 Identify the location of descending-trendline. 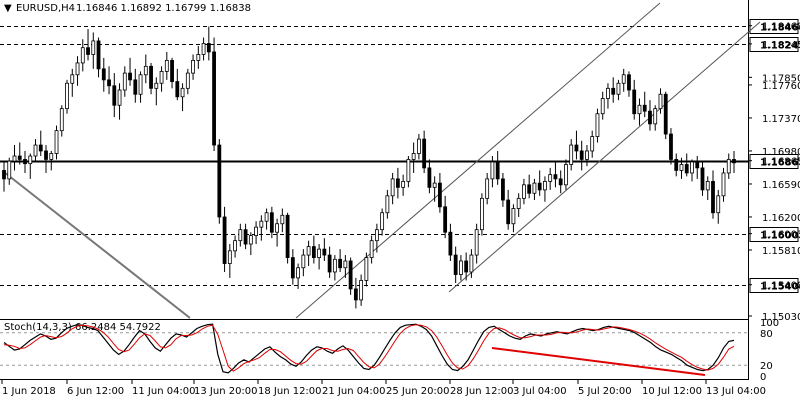
(97, 245).